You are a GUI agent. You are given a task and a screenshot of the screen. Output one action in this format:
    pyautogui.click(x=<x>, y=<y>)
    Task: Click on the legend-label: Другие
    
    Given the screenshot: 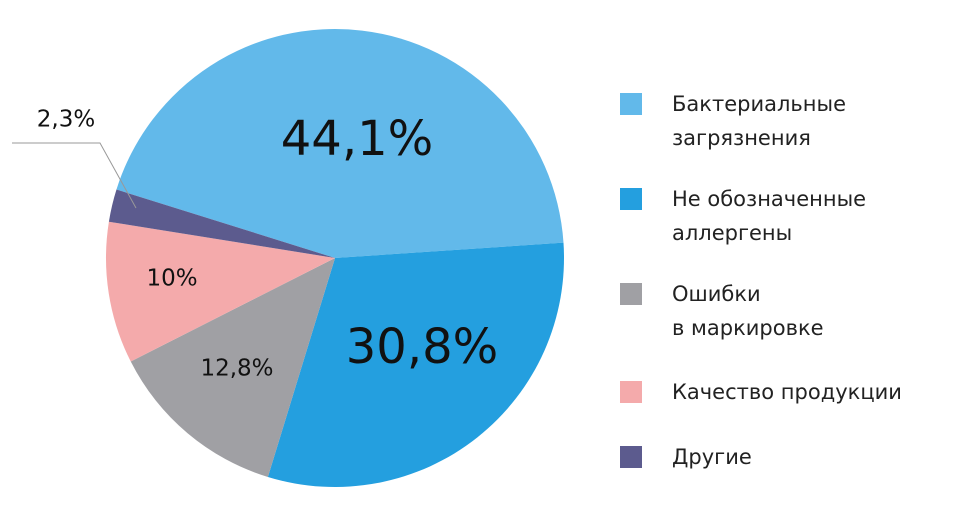 What is the action you would take?
    pyautogui.click(x=712, y=457)
    